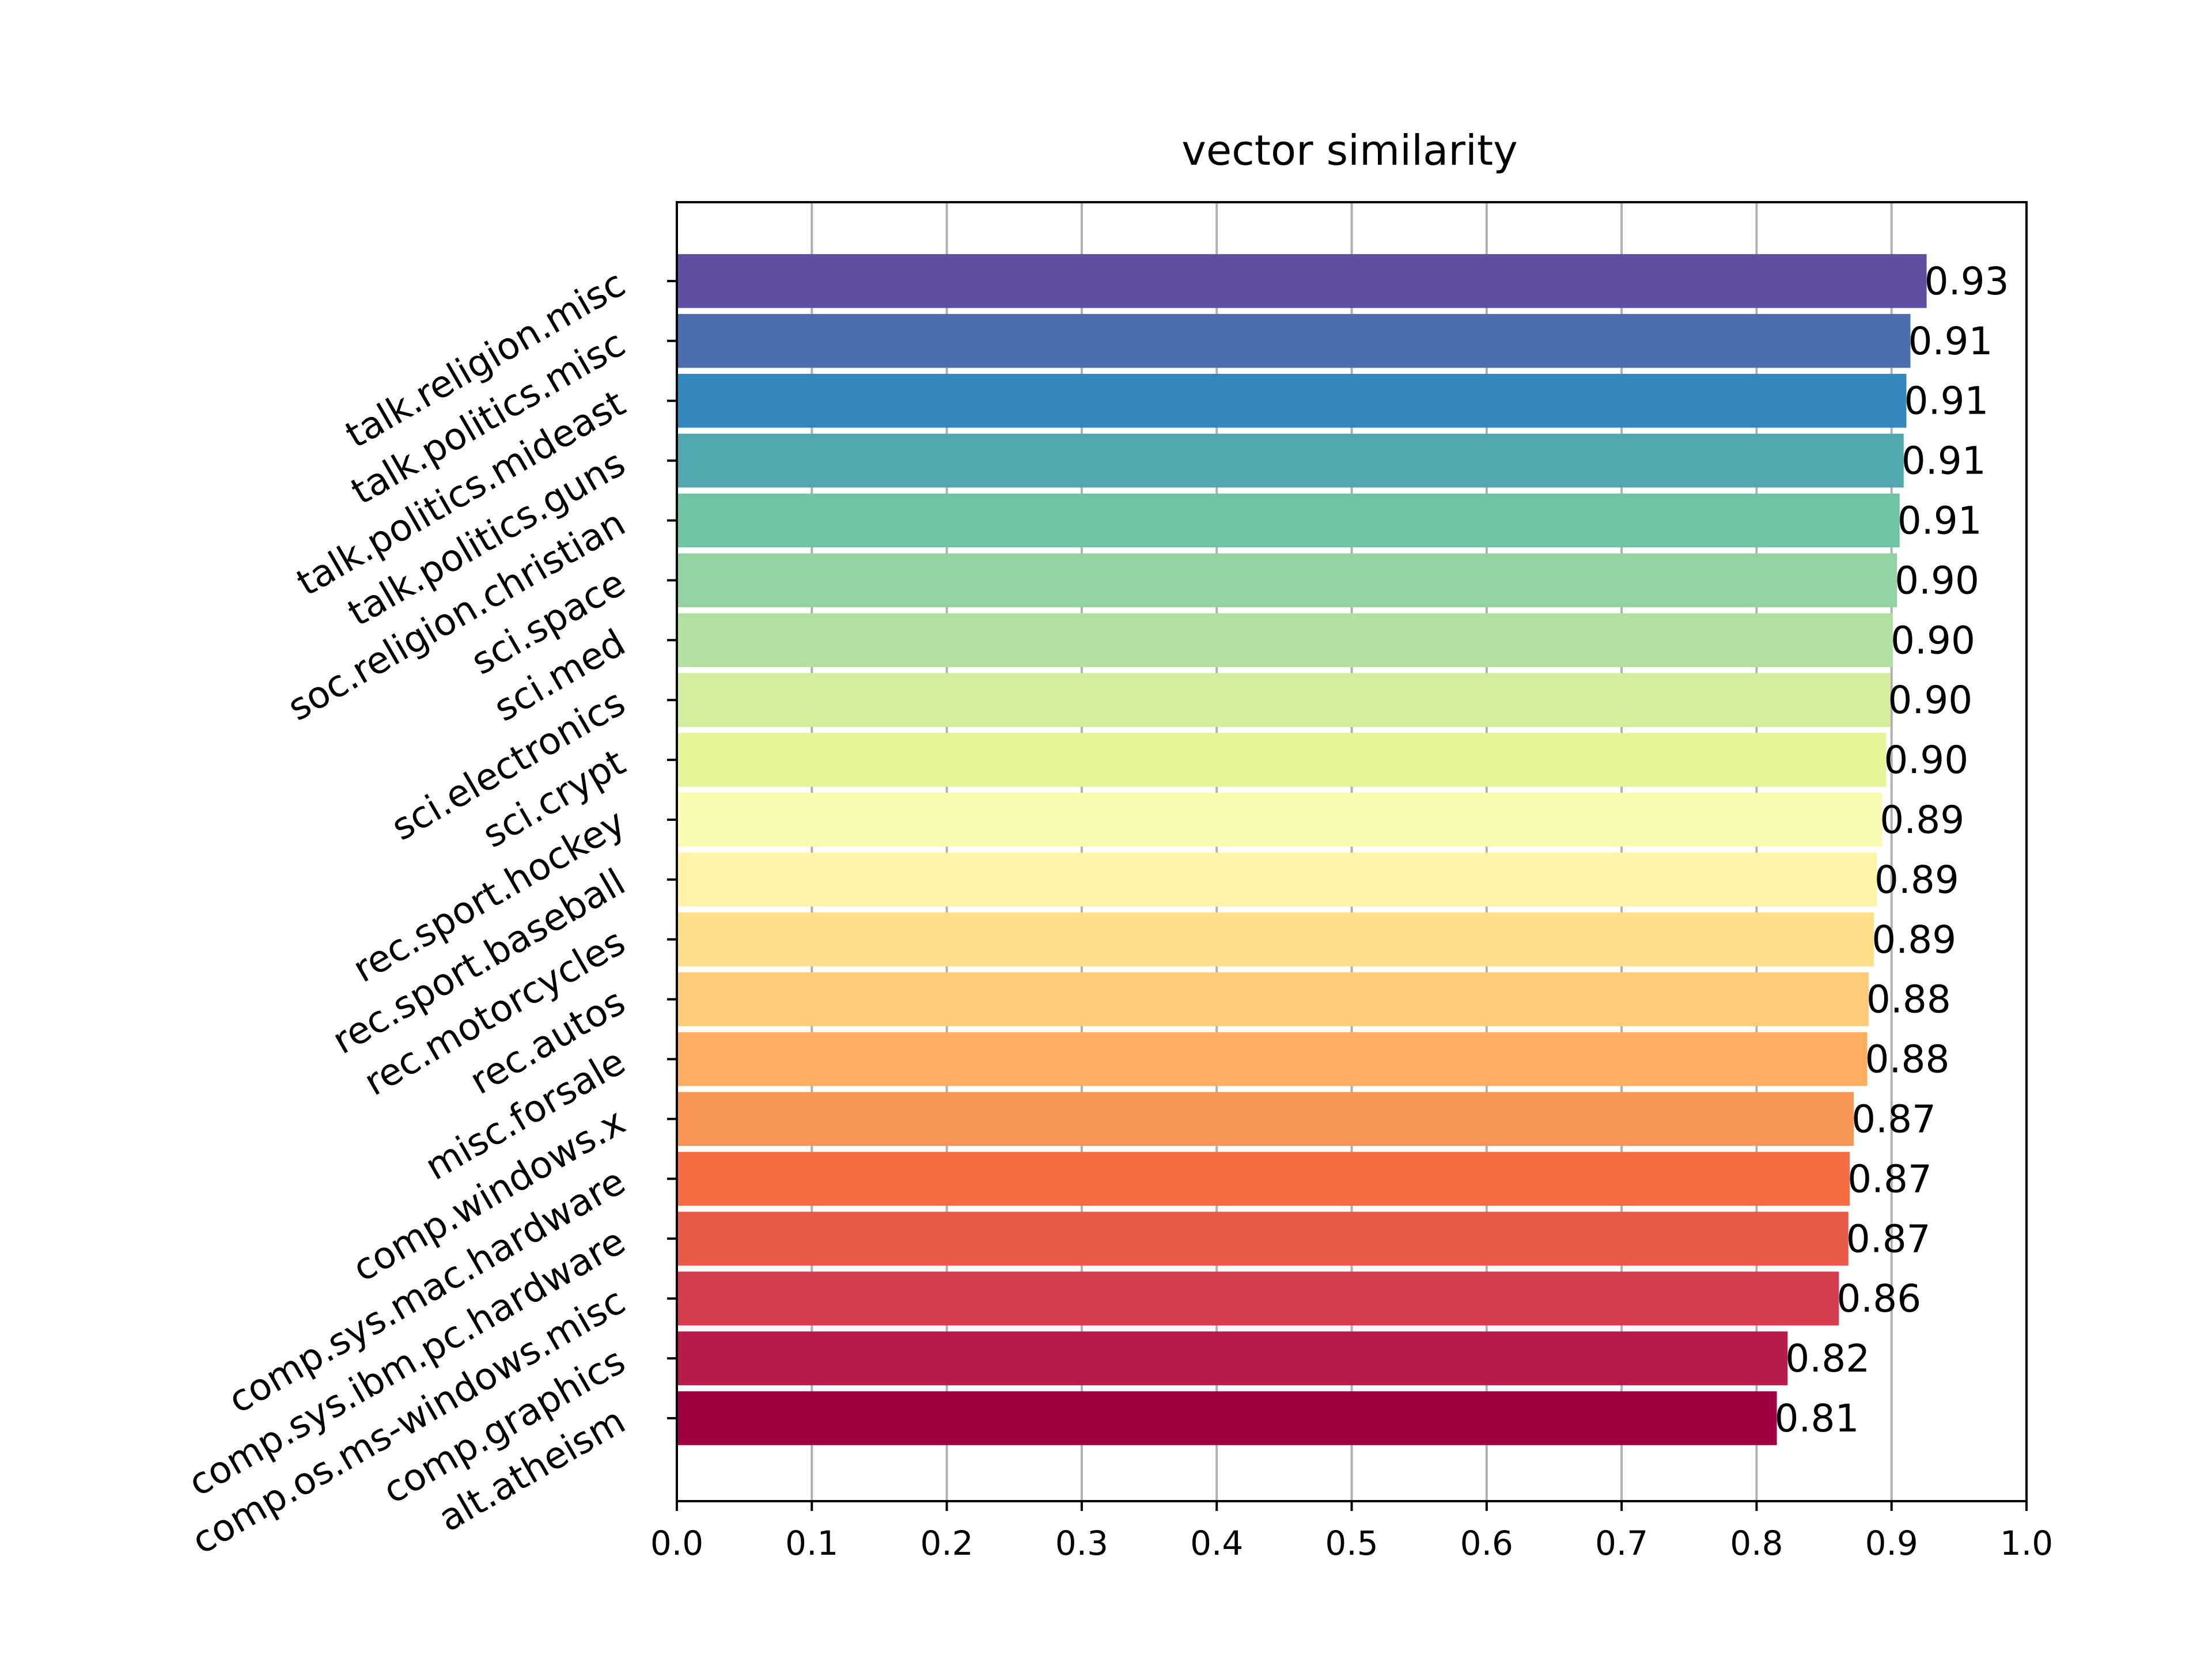 The image size is (2212, 1659). I want to click on x-tick-label: 0.6, so click(1486, 1543).